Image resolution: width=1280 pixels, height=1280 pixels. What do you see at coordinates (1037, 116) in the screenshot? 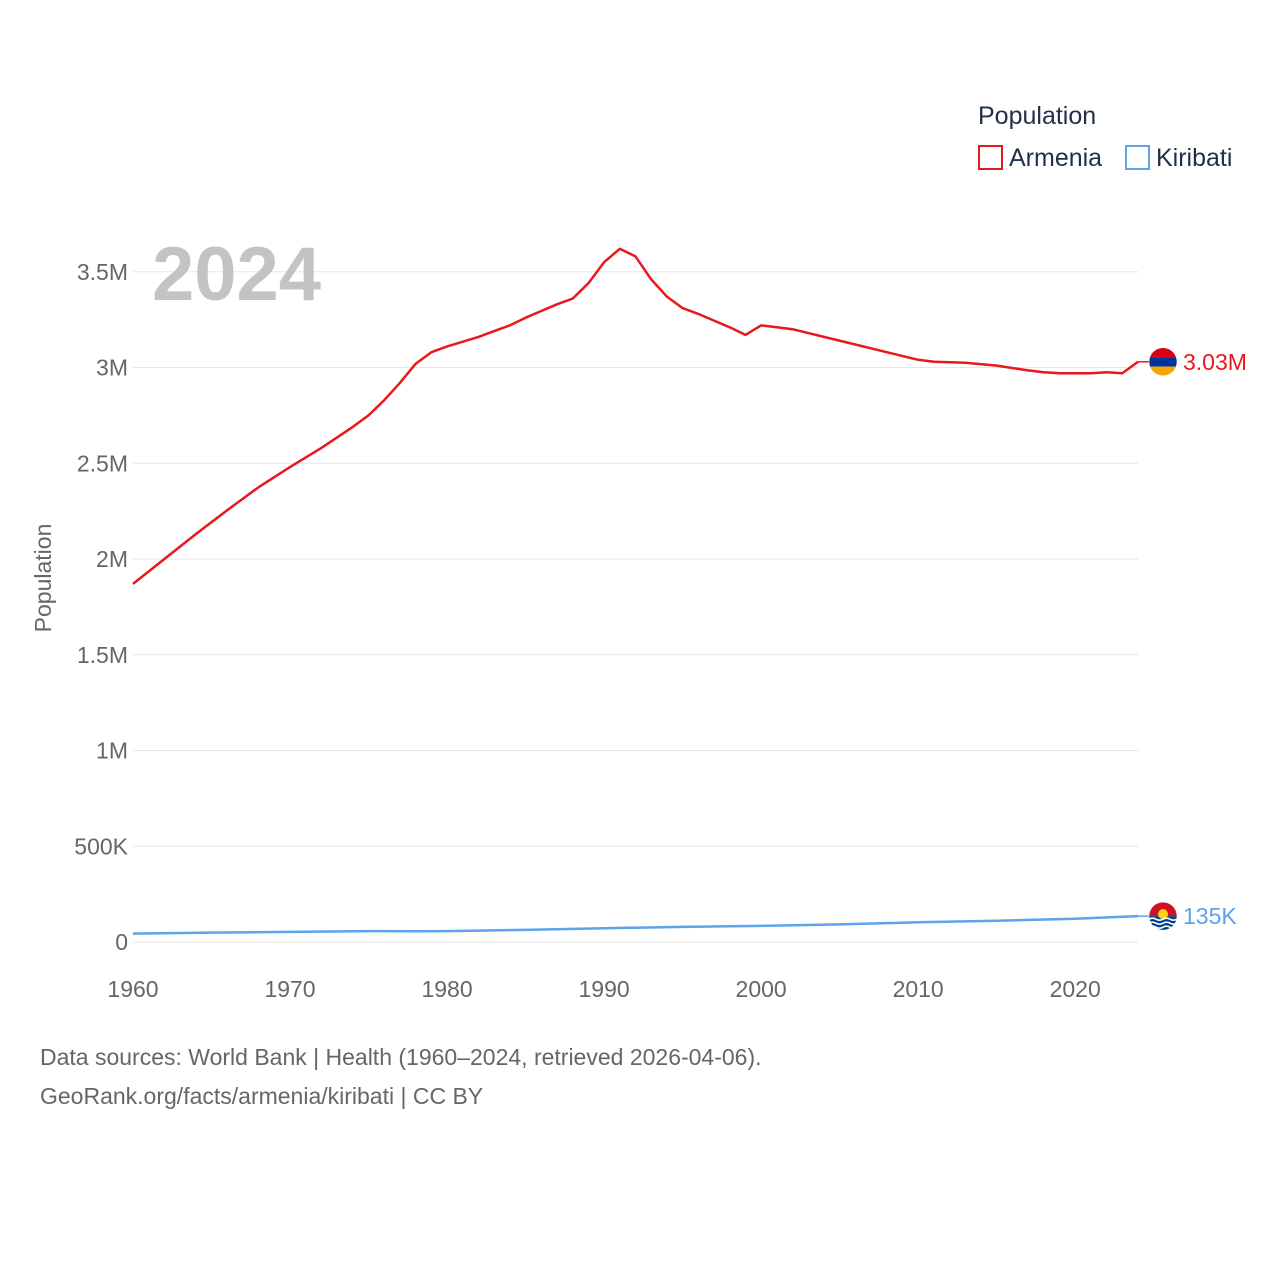
I see `legend-title: Population` at bounding box center [1037, 116].